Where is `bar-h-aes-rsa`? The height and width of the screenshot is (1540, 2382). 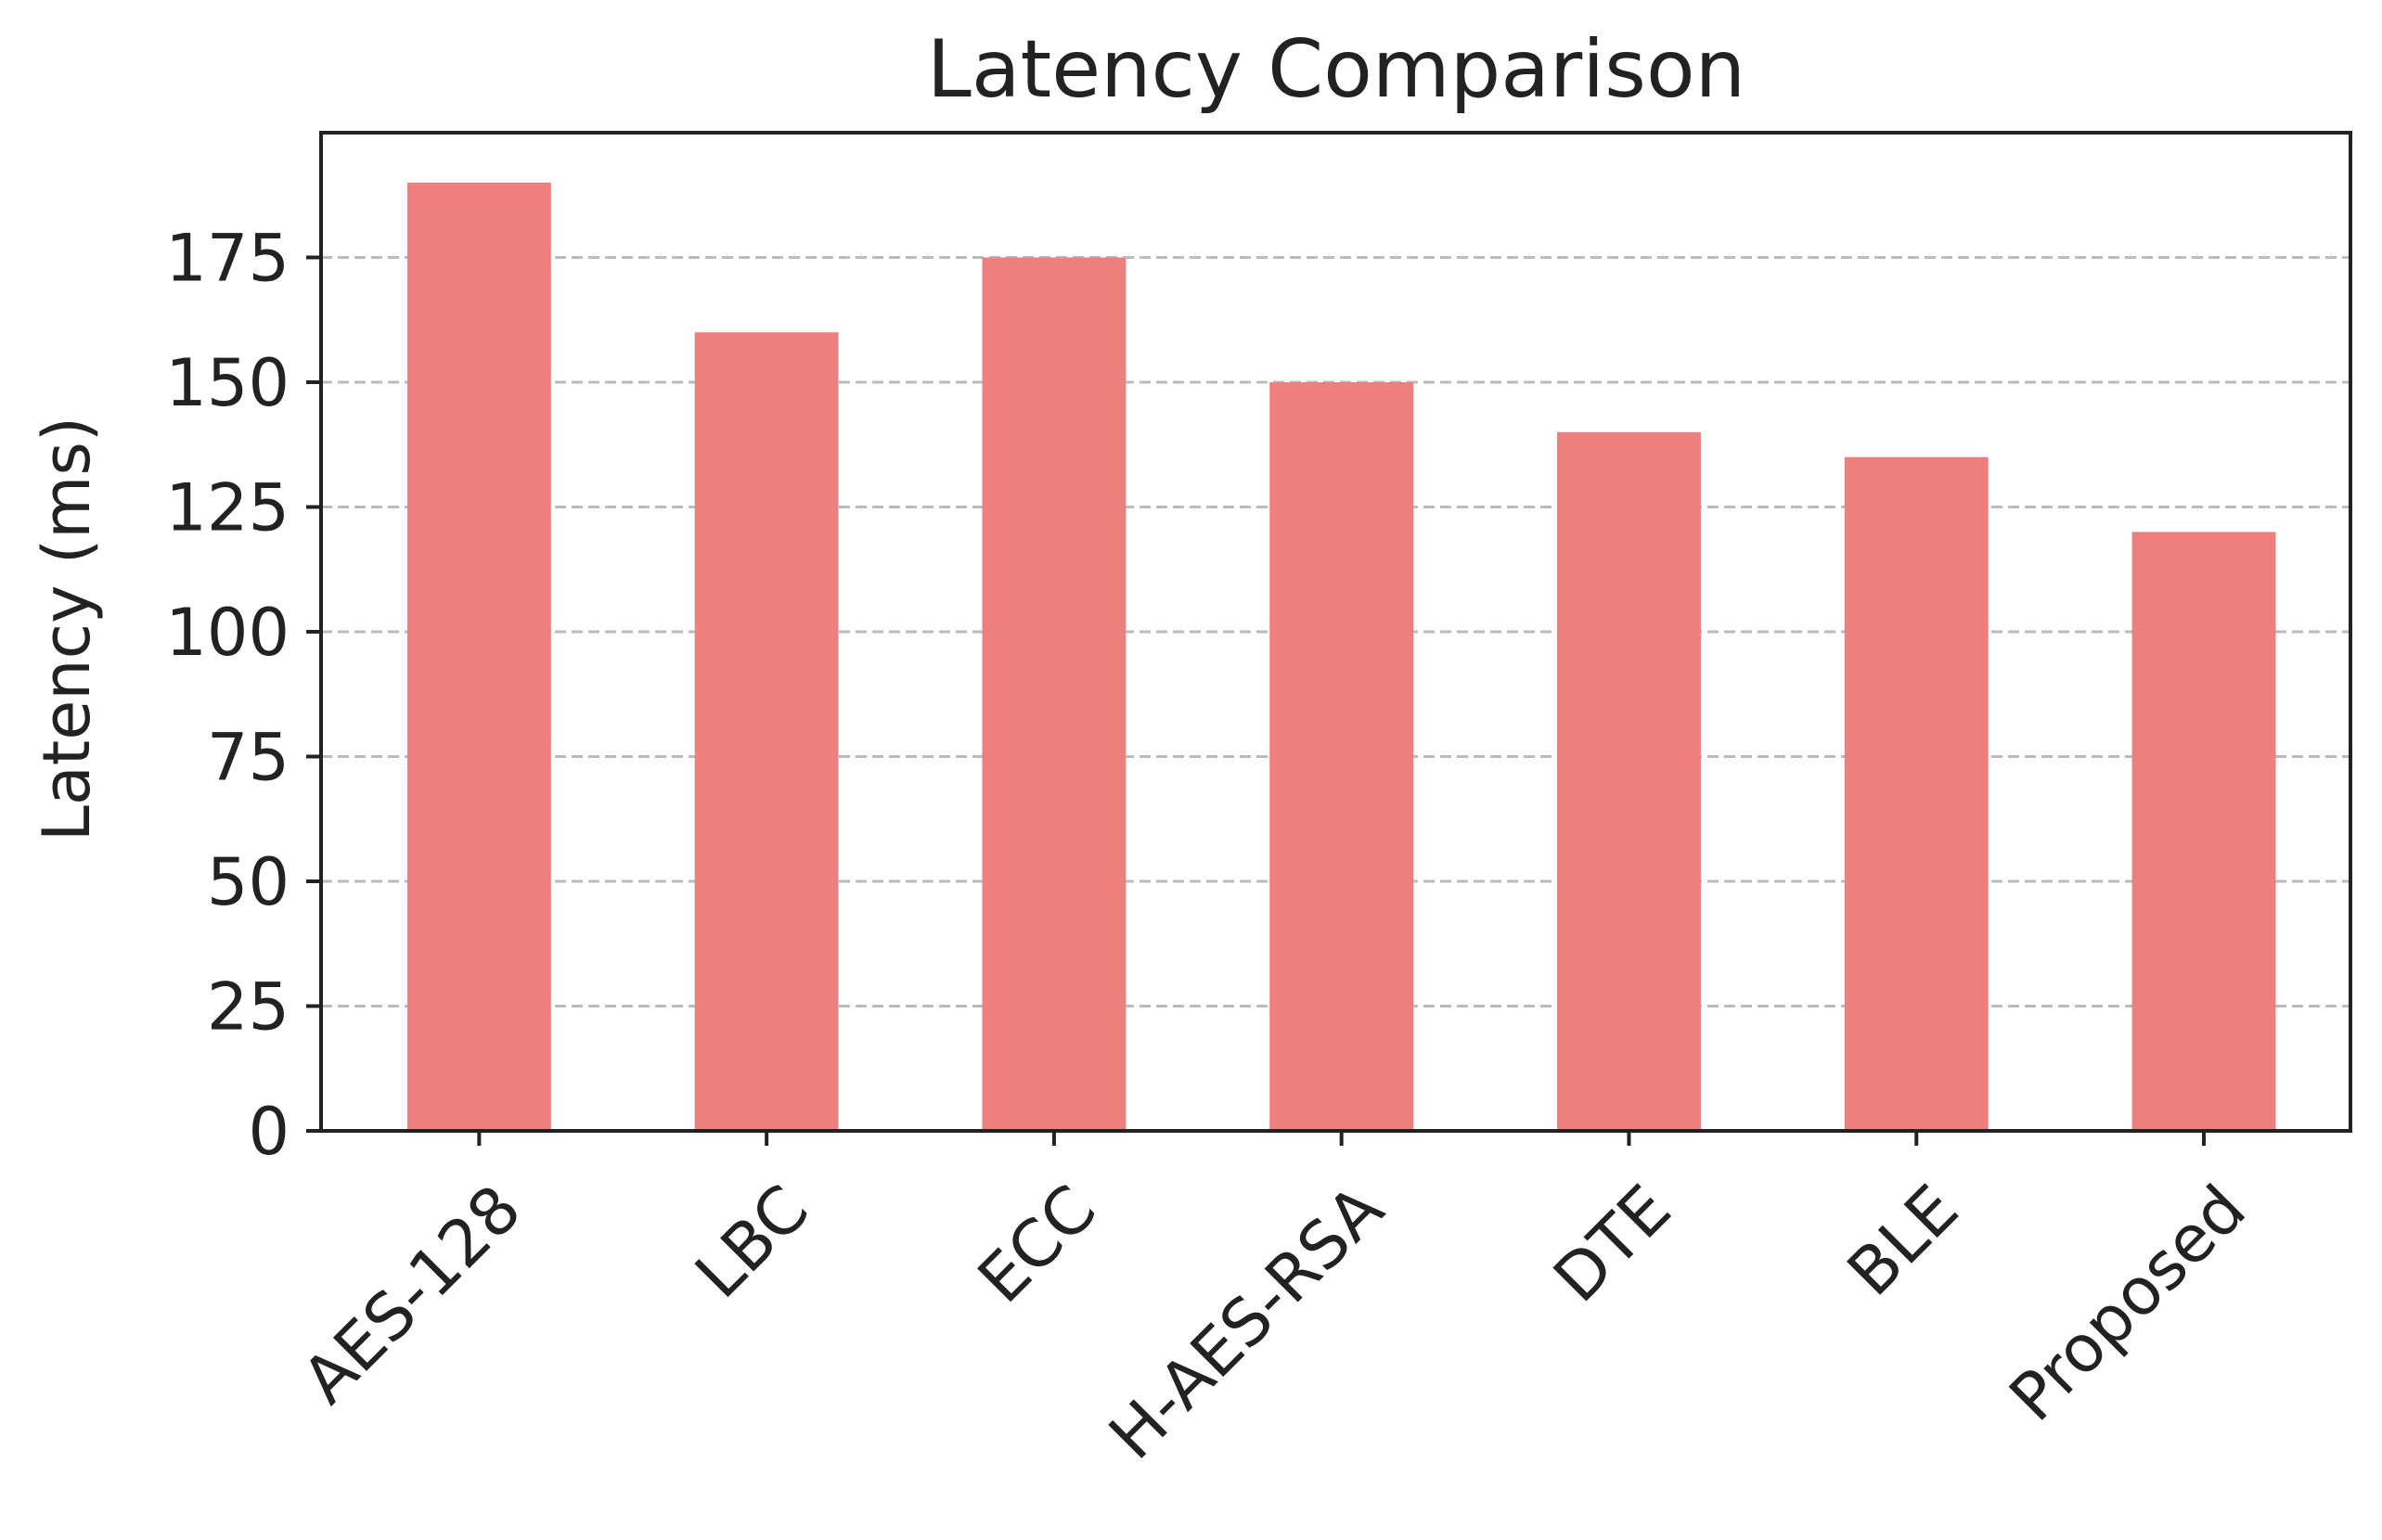 bar-h-aes-rsa is located at coordinates (1341, 756).